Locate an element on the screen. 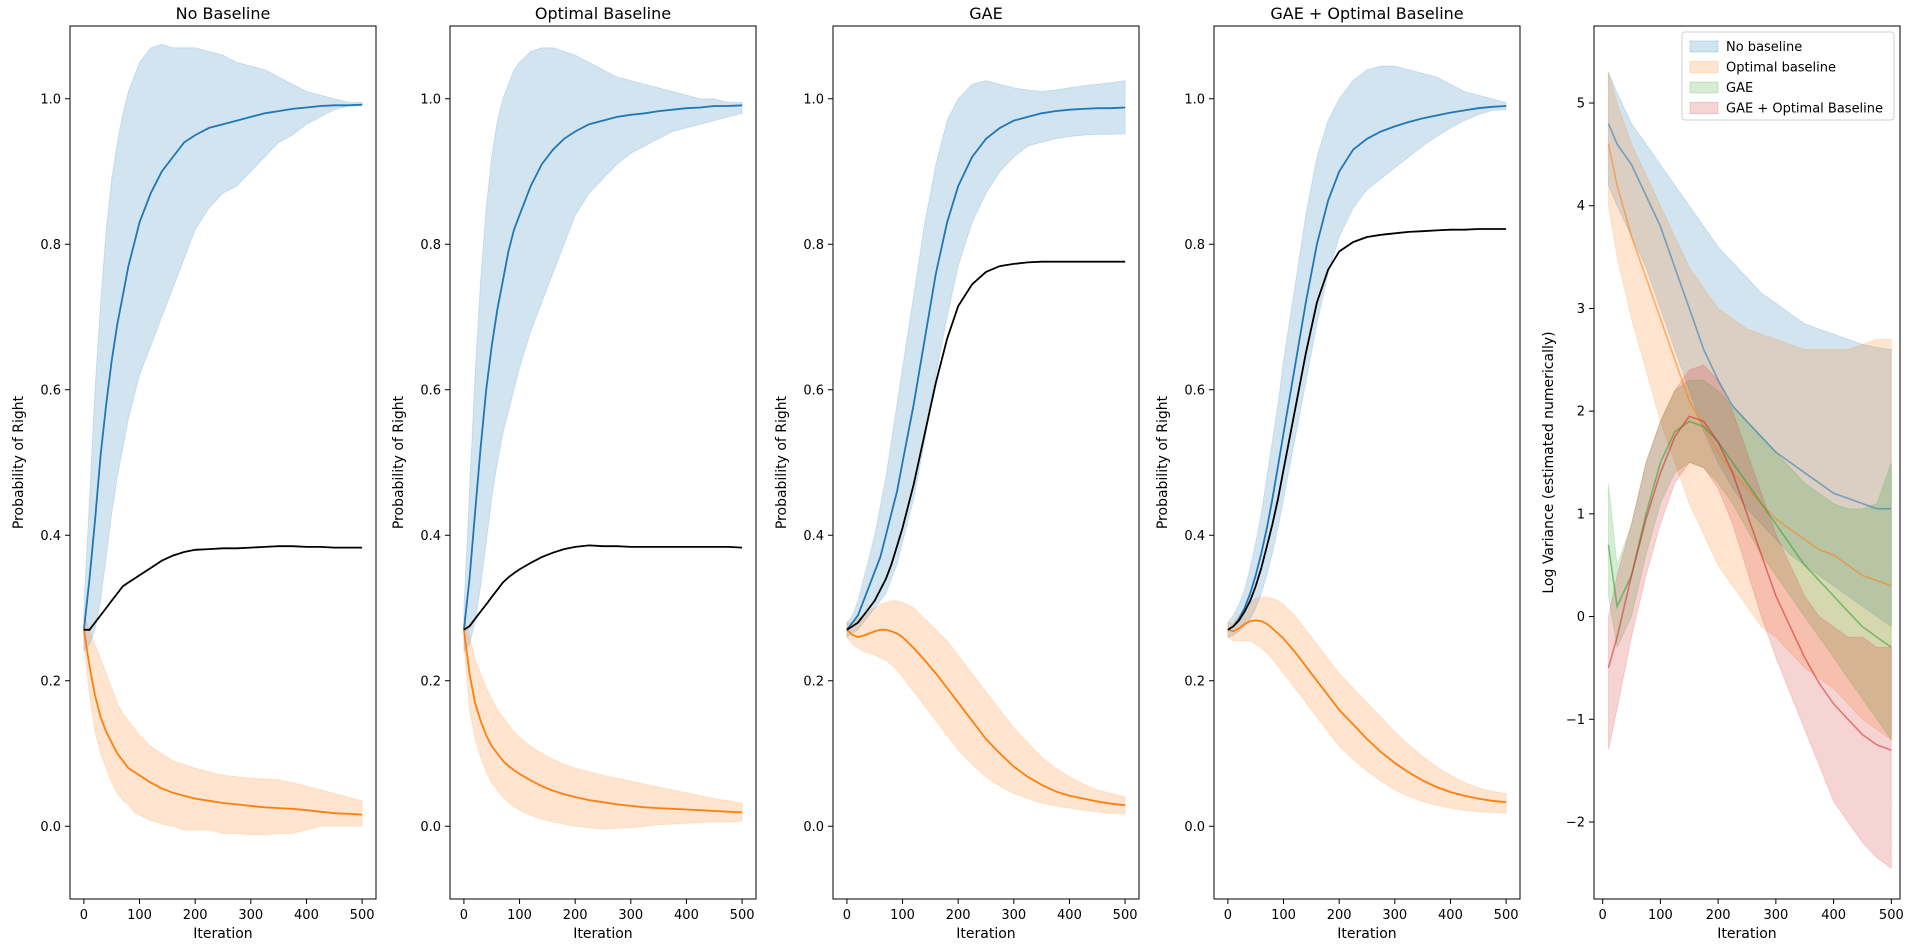 The height and width of the screenshot is (951, 1913). y-tick-label: 1 is located at coordinates (1581, 514).